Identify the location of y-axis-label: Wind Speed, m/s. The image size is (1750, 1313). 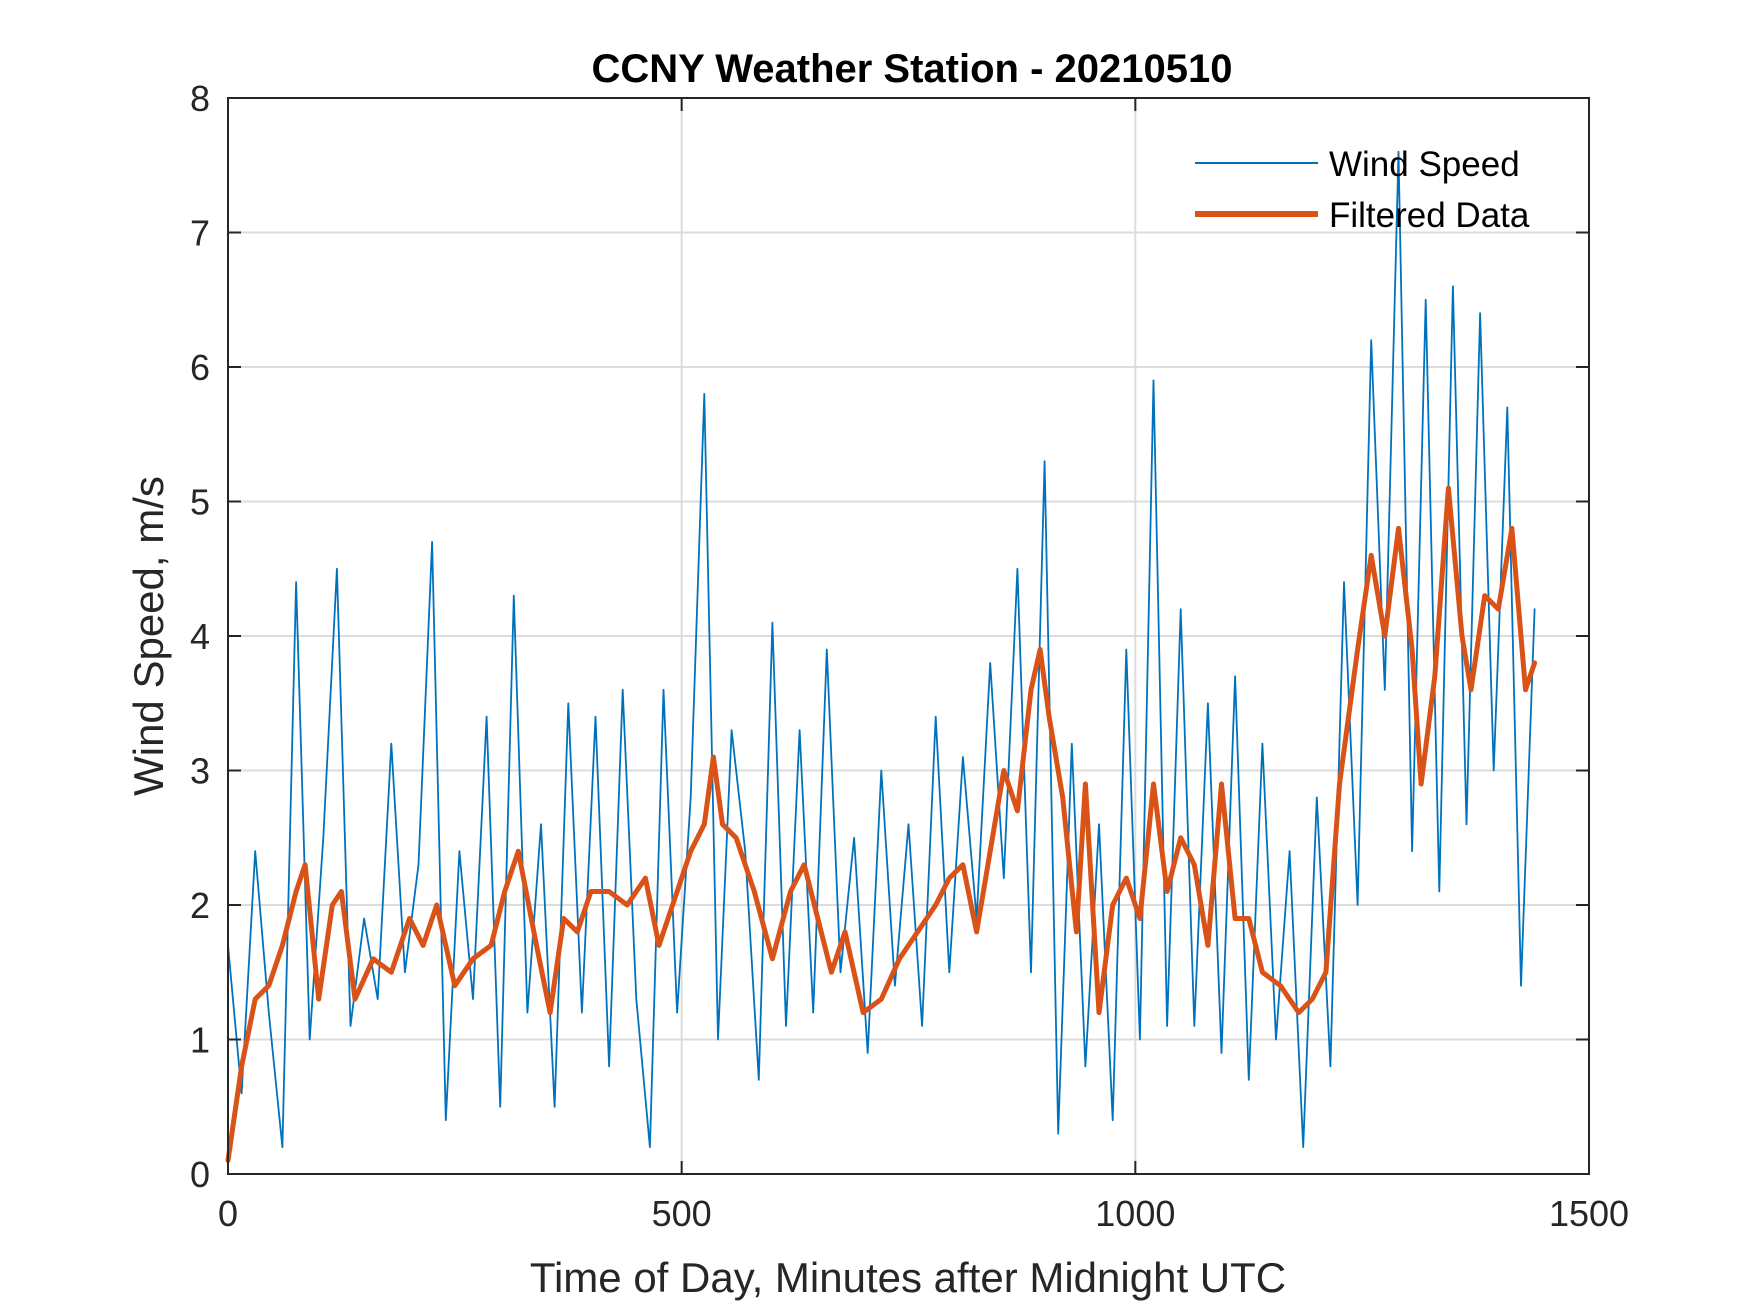
(148, 636).